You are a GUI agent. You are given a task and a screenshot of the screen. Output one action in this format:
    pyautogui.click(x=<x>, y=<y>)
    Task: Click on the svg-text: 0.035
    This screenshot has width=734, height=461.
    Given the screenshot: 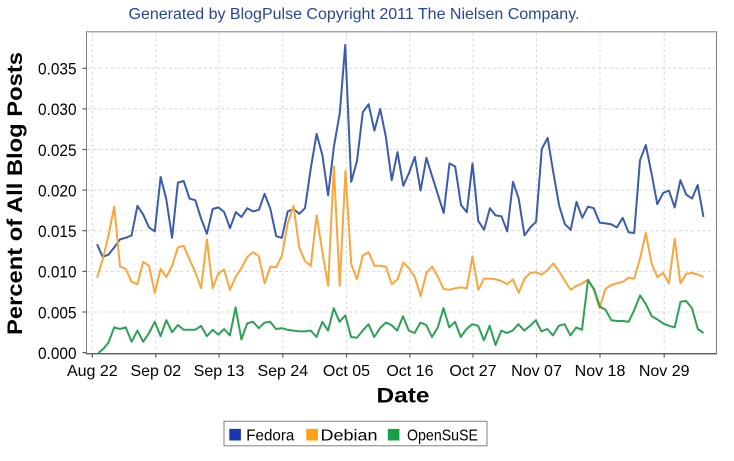 What is the action you would take?
    pyautogui.click(x=57, y=70)
    